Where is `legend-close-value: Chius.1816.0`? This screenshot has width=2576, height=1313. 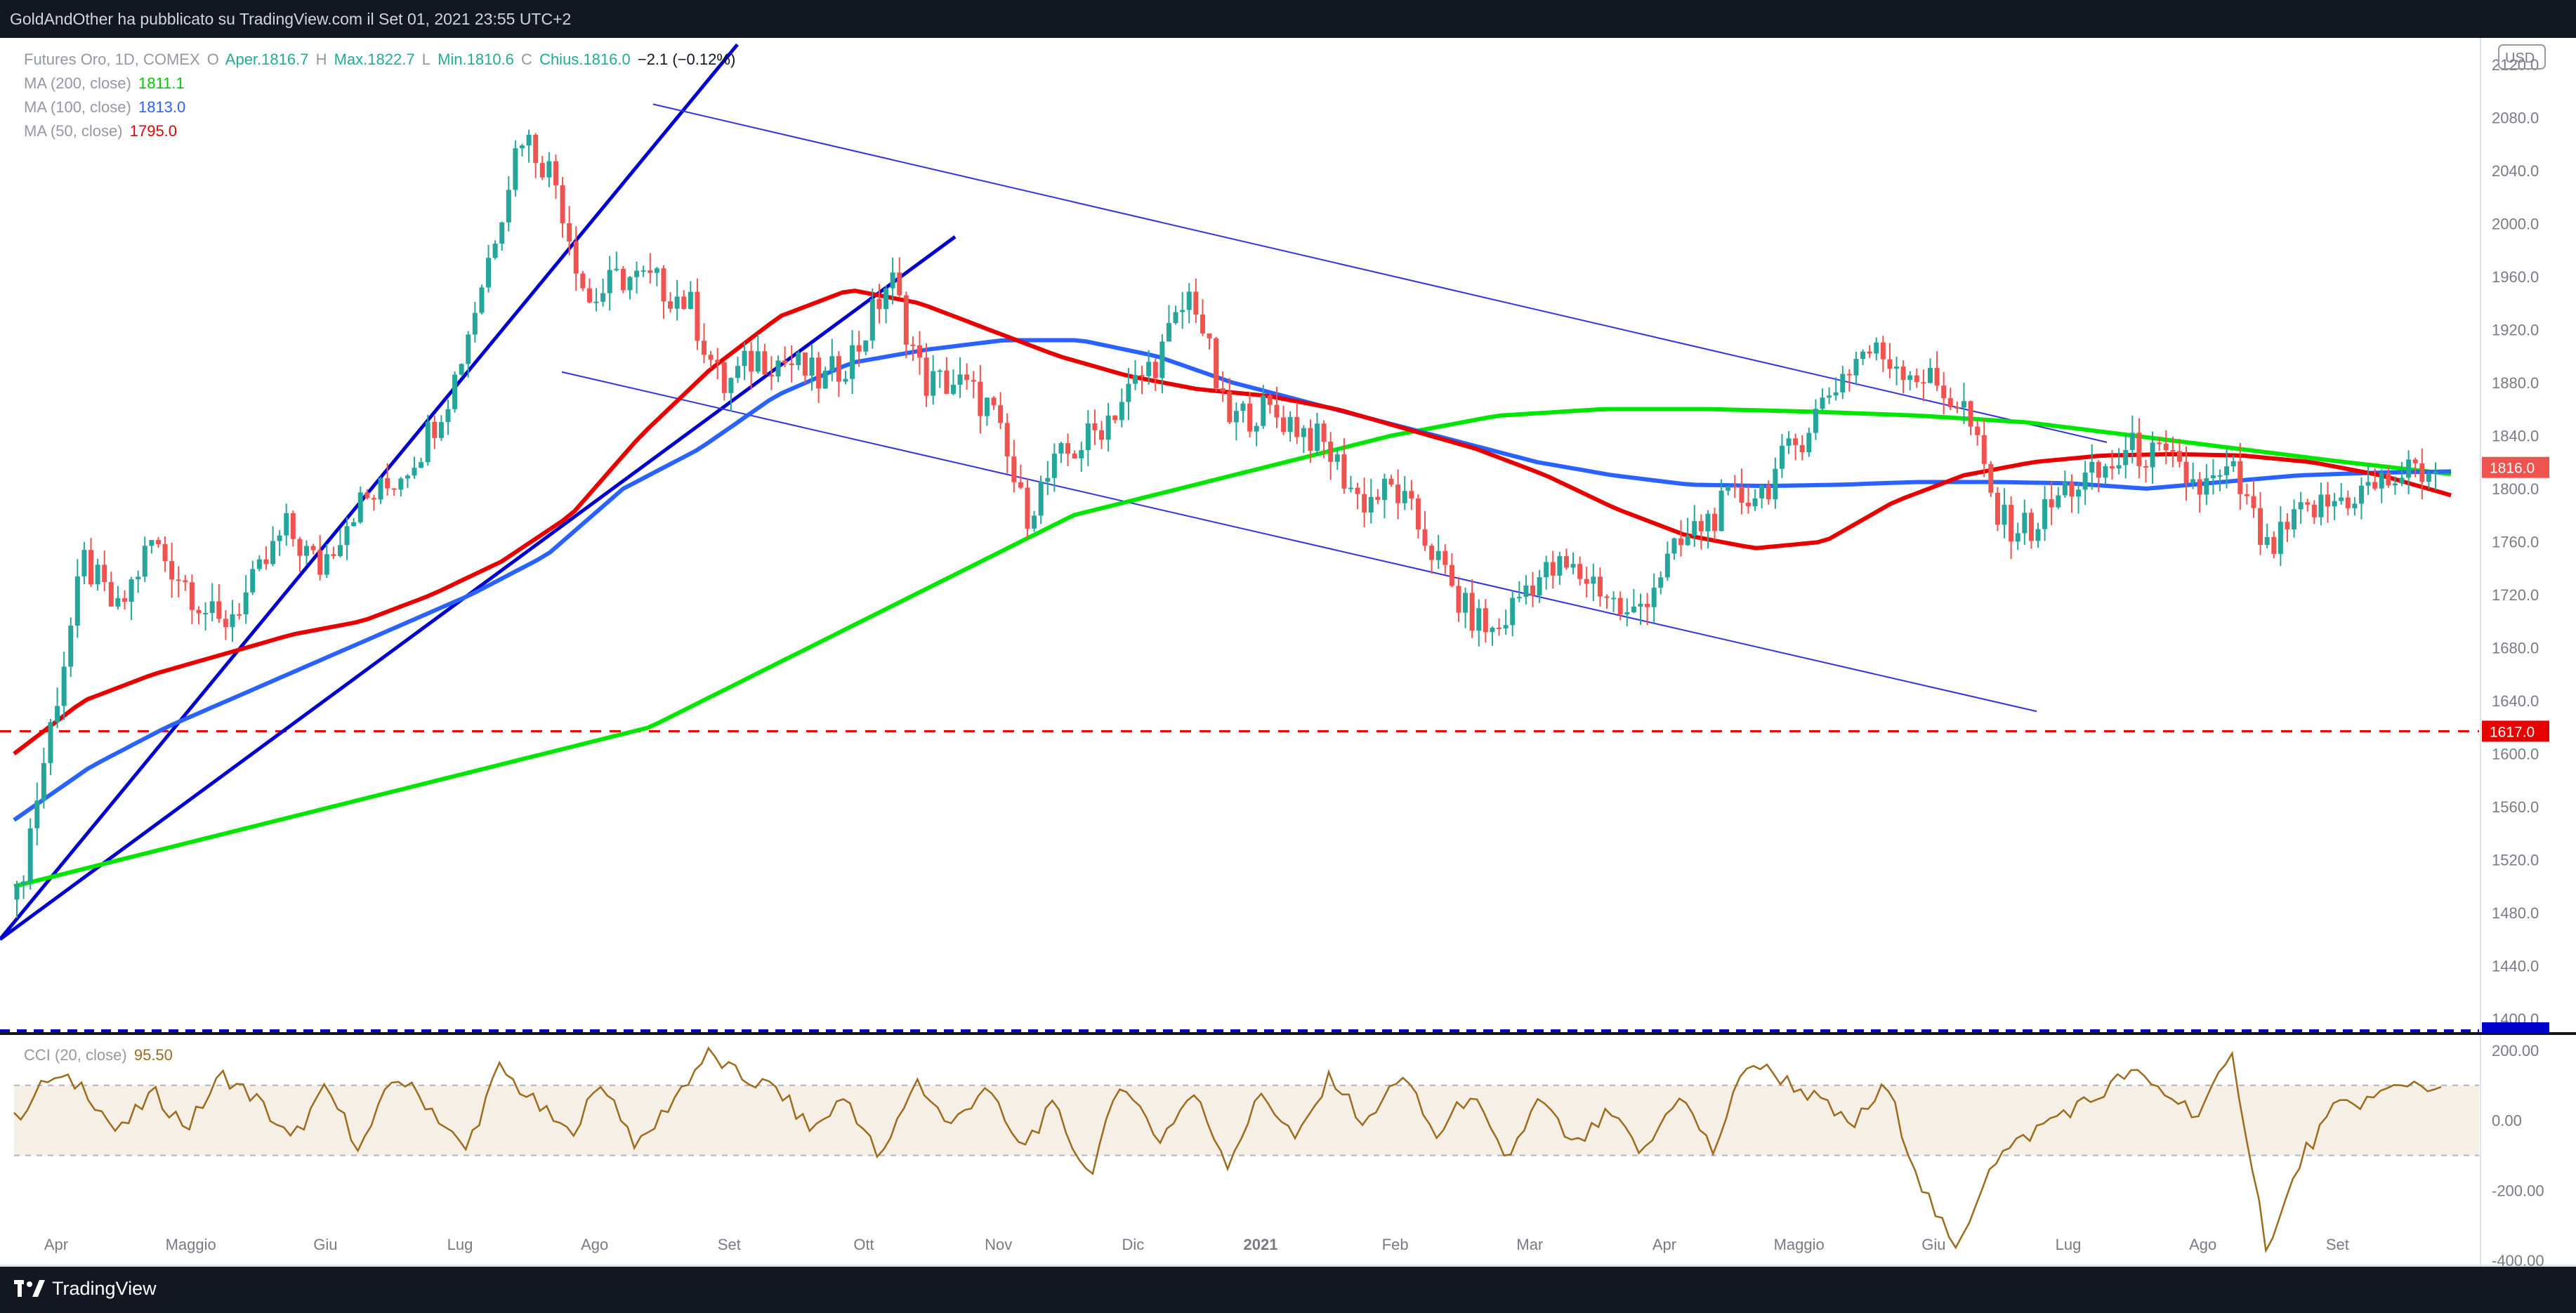 legend-close-value: Chius.1816.0 is located at coordinates (585, 59).